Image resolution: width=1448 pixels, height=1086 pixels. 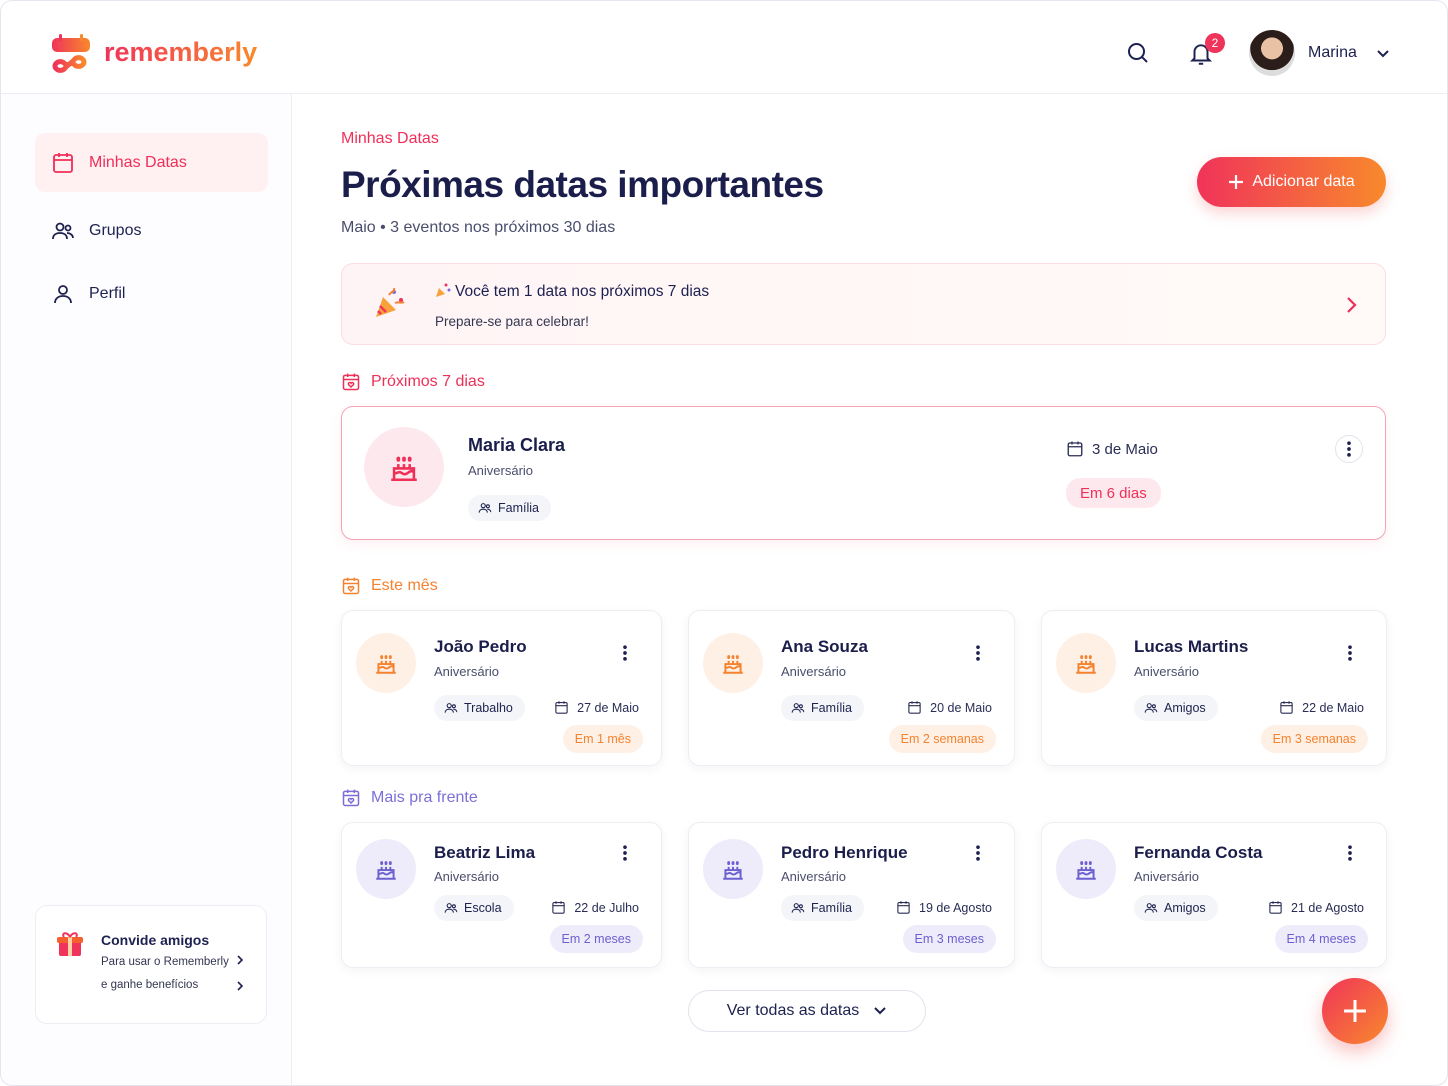 What do you see at coordinates (961, 707) in the screenshot?
I see `date-label: 20 de Maio` at bounding box center [961, 707].